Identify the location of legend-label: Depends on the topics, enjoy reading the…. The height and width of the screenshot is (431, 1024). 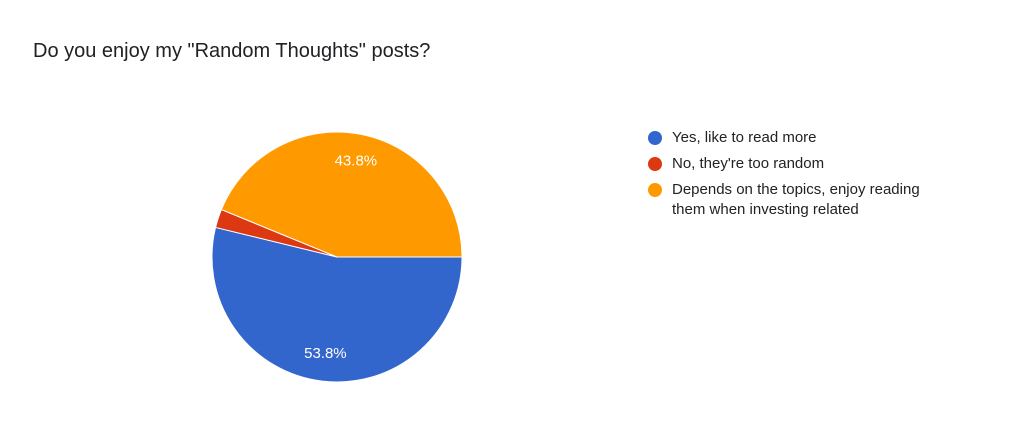
(796, 199).